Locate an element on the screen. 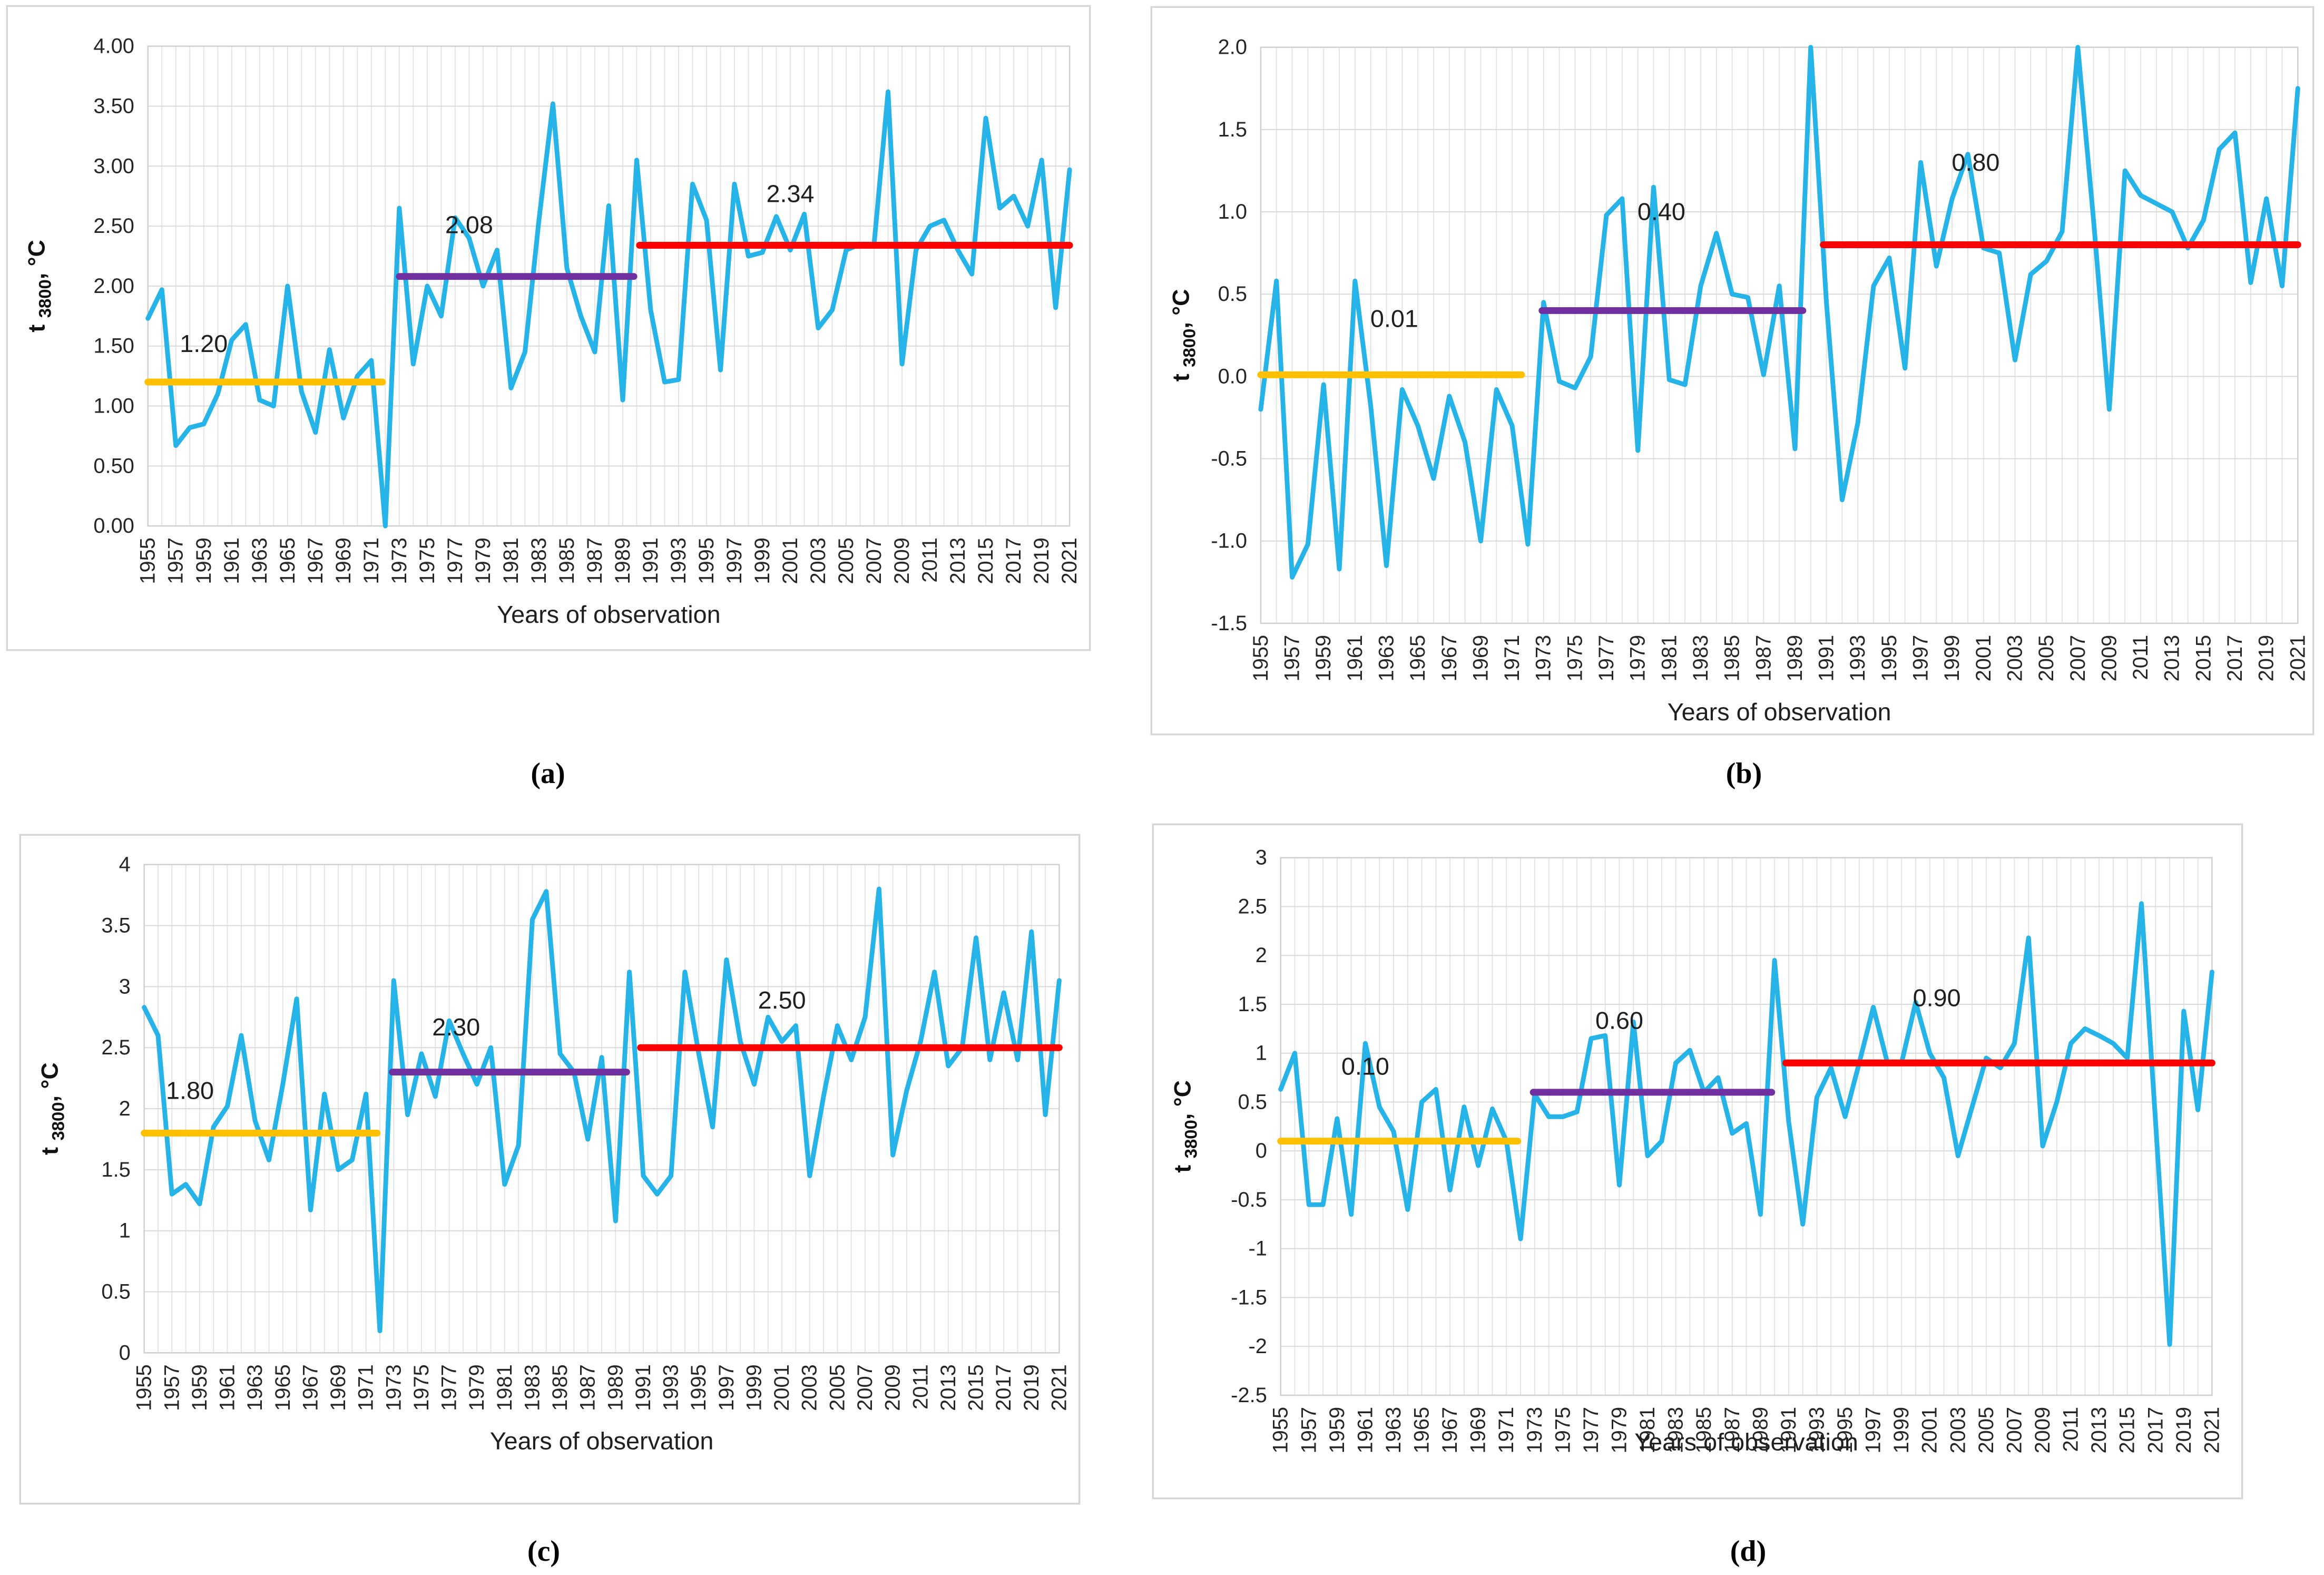 The width and height of the screenshot is (2324, 1575). mean-value-label: 0.80 is located at coordinates (1975, 163).